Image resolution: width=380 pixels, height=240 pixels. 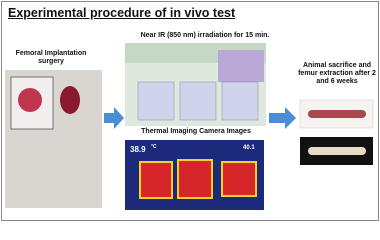 I want to click on cage-light, so click(x=241, y=66).